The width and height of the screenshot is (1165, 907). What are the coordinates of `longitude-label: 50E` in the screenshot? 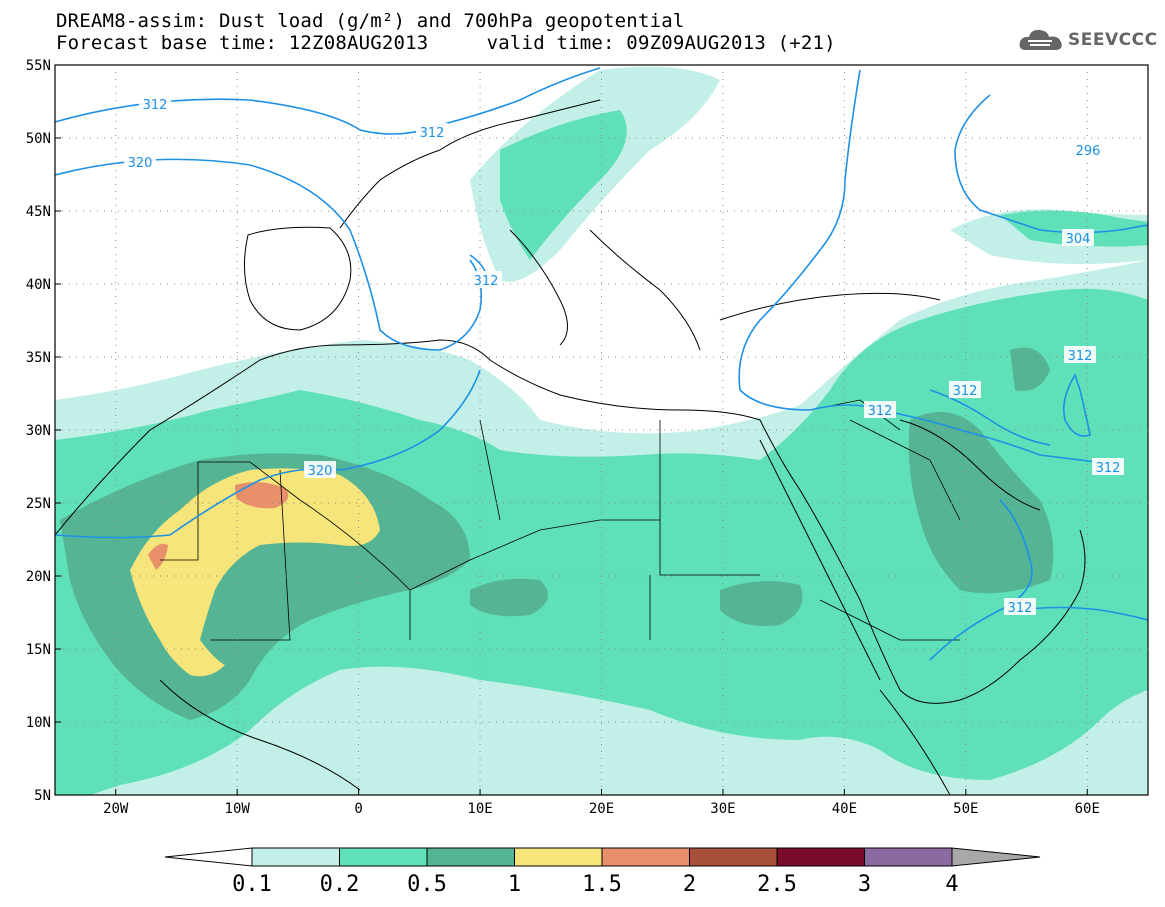 It's located at (965, 809).